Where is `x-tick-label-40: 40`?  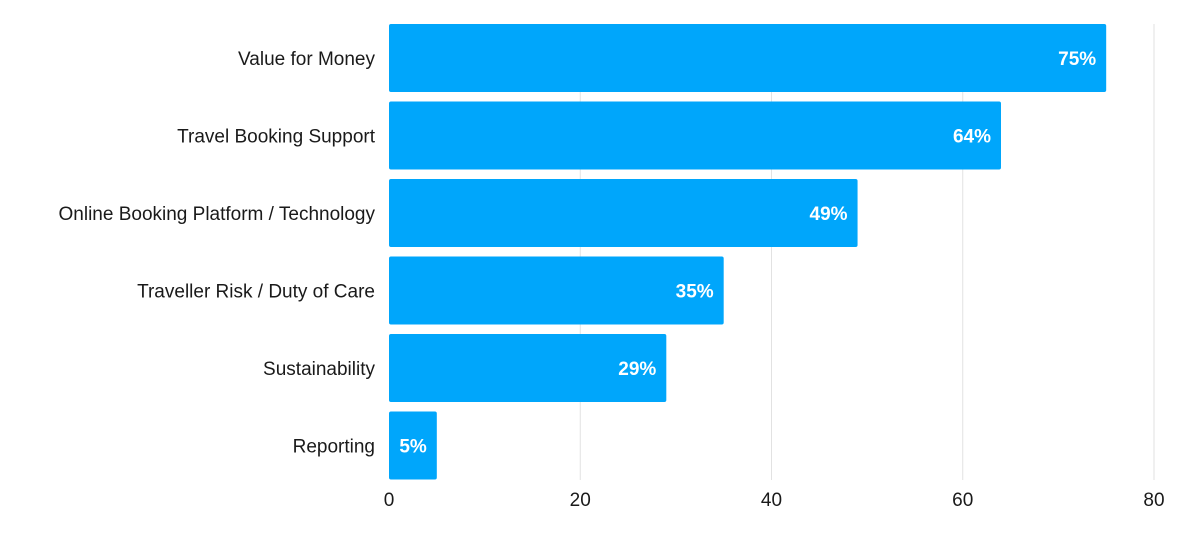 x-tick-label-40: 40 is located at coordinates (771, 500).